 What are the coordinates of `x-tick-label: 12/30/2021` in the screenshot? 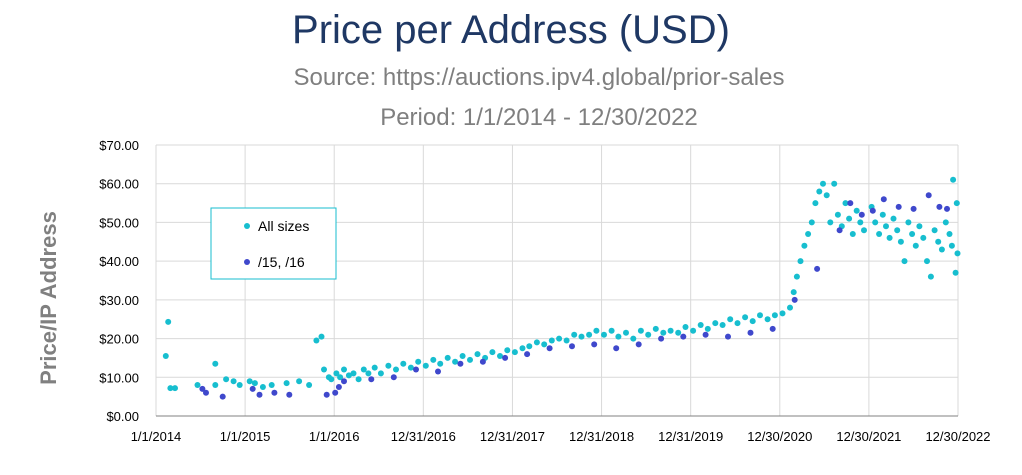 It's located at (868, 436).